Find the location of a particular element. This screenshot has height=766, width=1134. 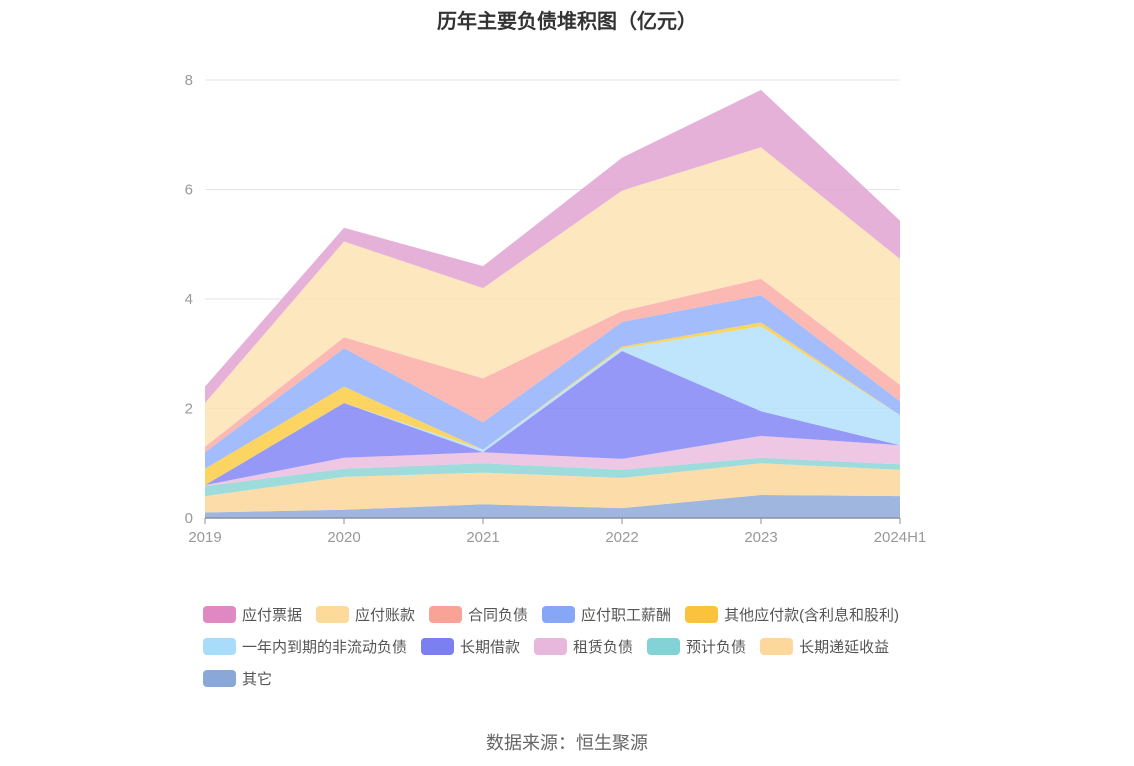

legend-item: 一年内到期的非流动负债 is located at coordinates (305, 646).